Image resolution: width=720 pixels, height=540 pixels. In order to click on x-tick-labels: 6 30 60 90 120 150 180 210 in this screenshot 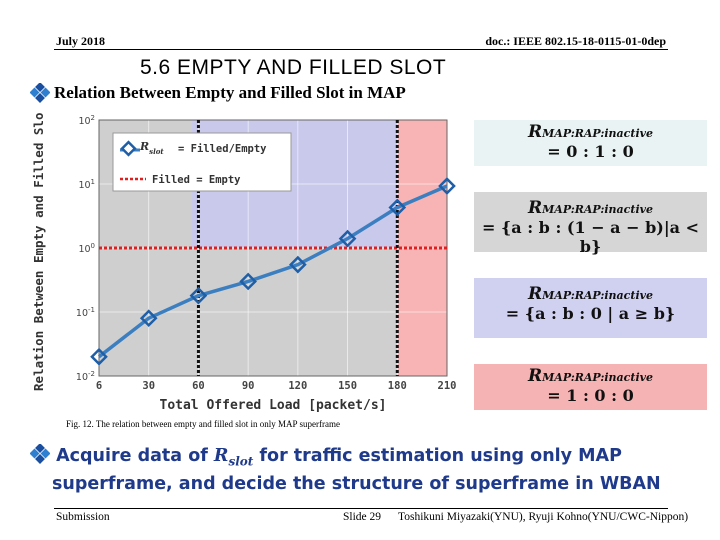, I will do `click(276, 386)`.